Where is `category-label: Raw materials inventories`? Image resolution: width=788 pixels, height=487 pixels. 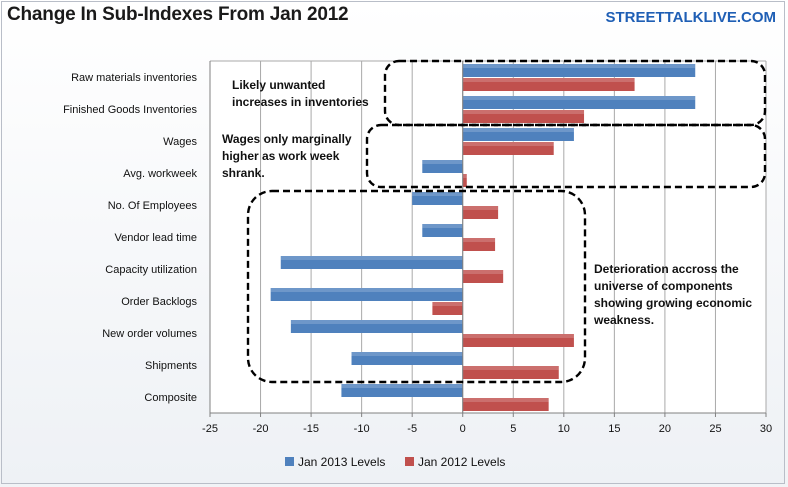
category-label: Raw materials inventories is located at coordinates (134, 78).